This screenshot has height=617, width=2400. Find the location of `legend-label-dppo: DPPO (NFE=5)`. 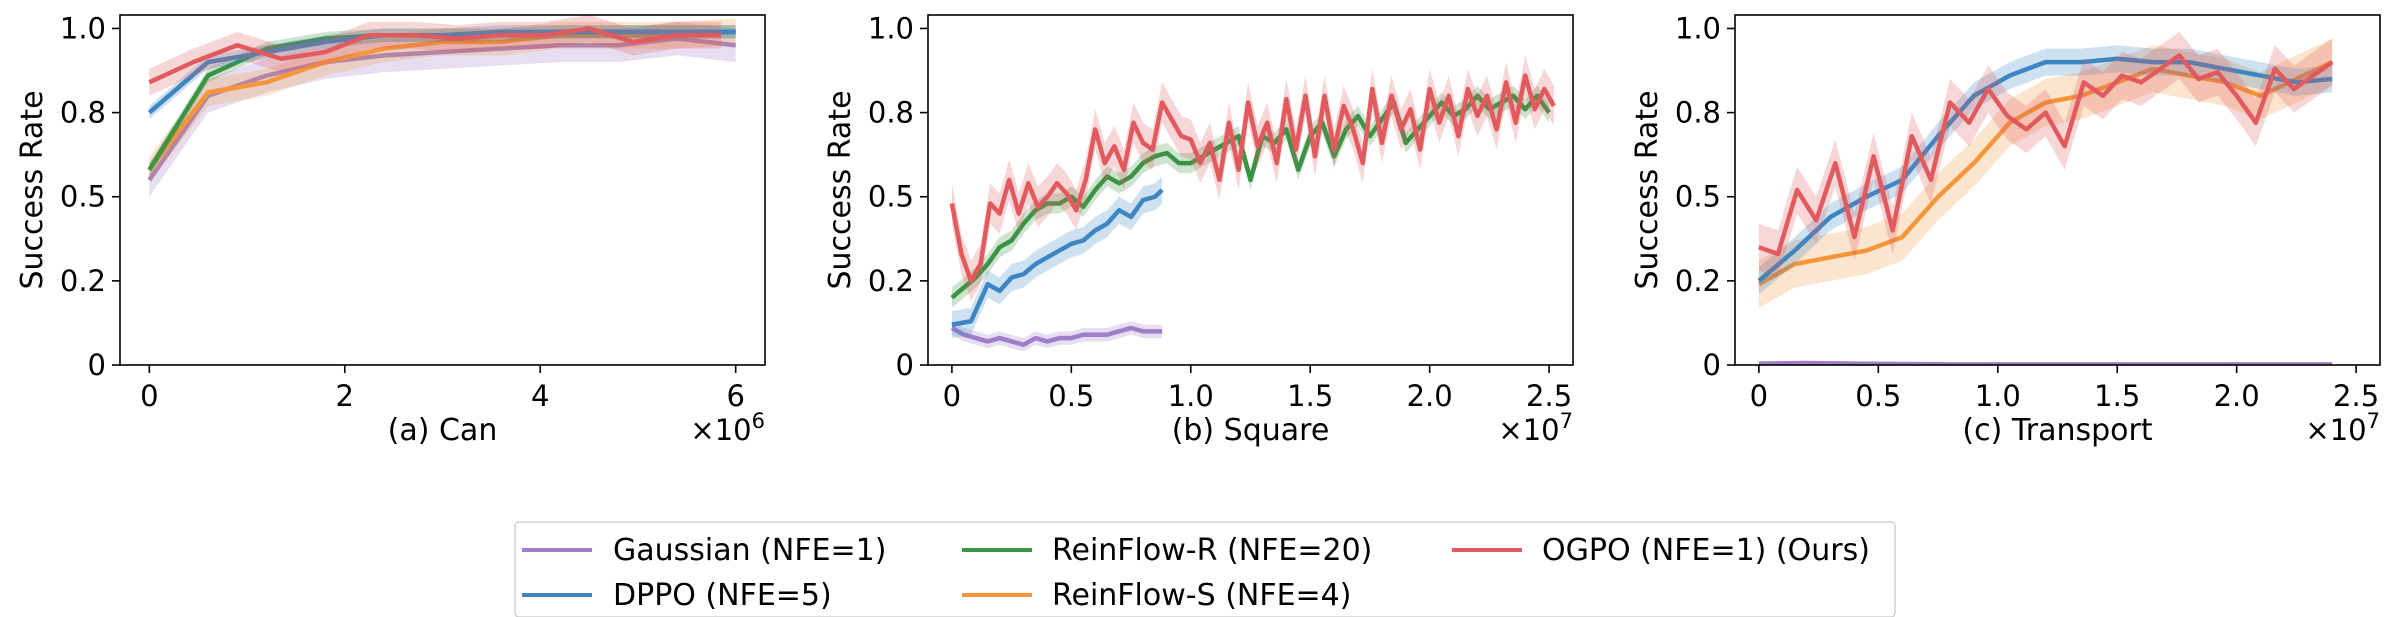

legend-label-dppo: DPPO (NFE=5) is located at coordinates (722, 595).